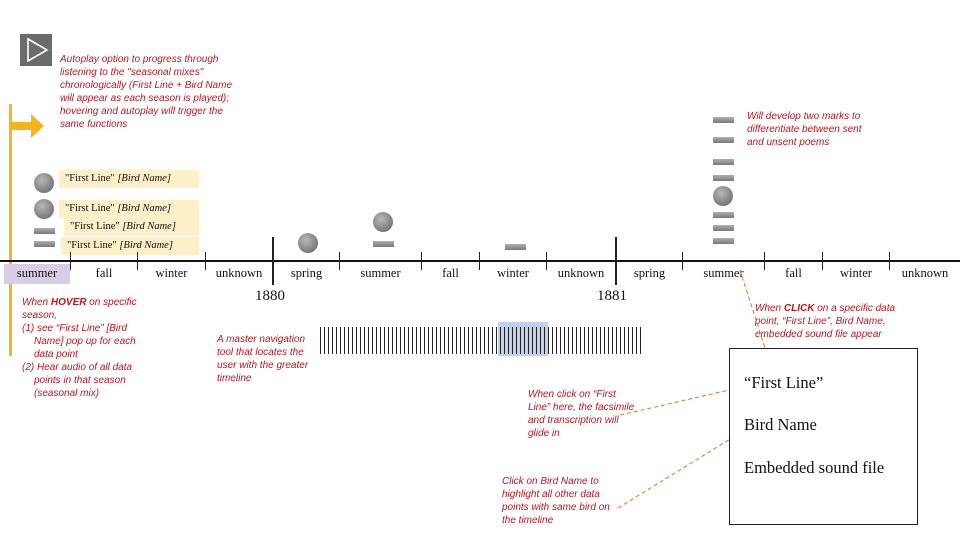 This screenshot has width=960, height=540. I want to click on year-label: 1880, so click(270, 296).